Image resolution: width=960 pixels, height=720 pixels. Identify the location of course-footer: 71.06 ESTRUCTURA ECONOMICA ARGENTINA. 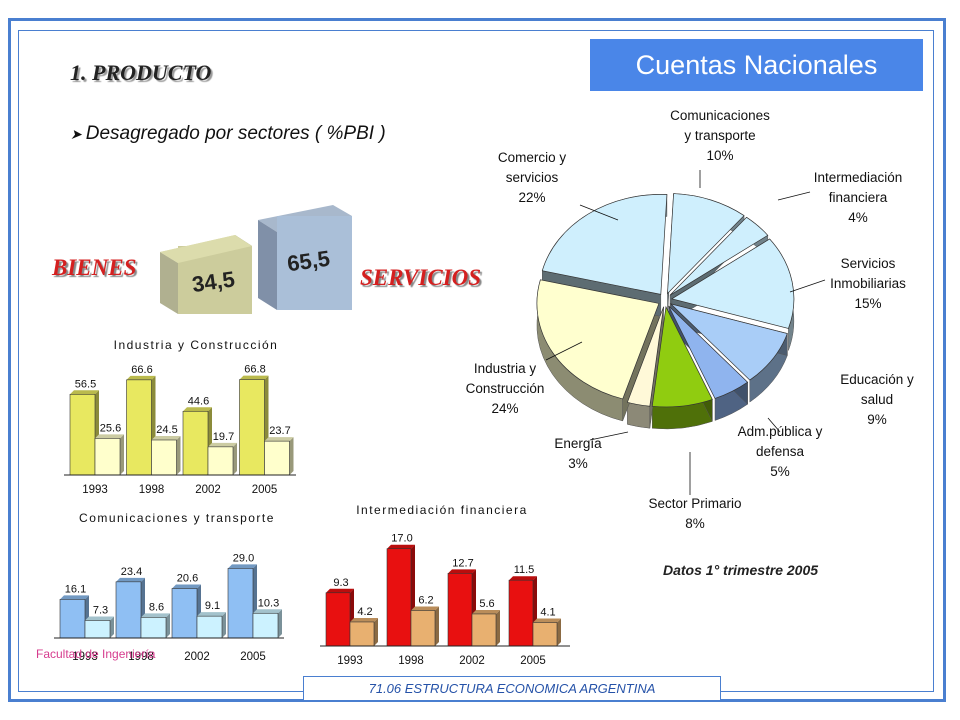
(512, 688).